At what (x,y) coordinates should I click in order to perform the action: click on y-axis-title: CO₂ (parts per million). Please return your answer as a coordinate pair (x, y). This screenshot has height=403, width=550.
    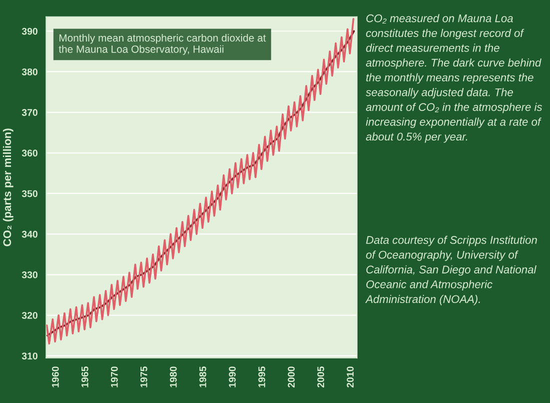
    Looking at the image, I should click on (8, 187).